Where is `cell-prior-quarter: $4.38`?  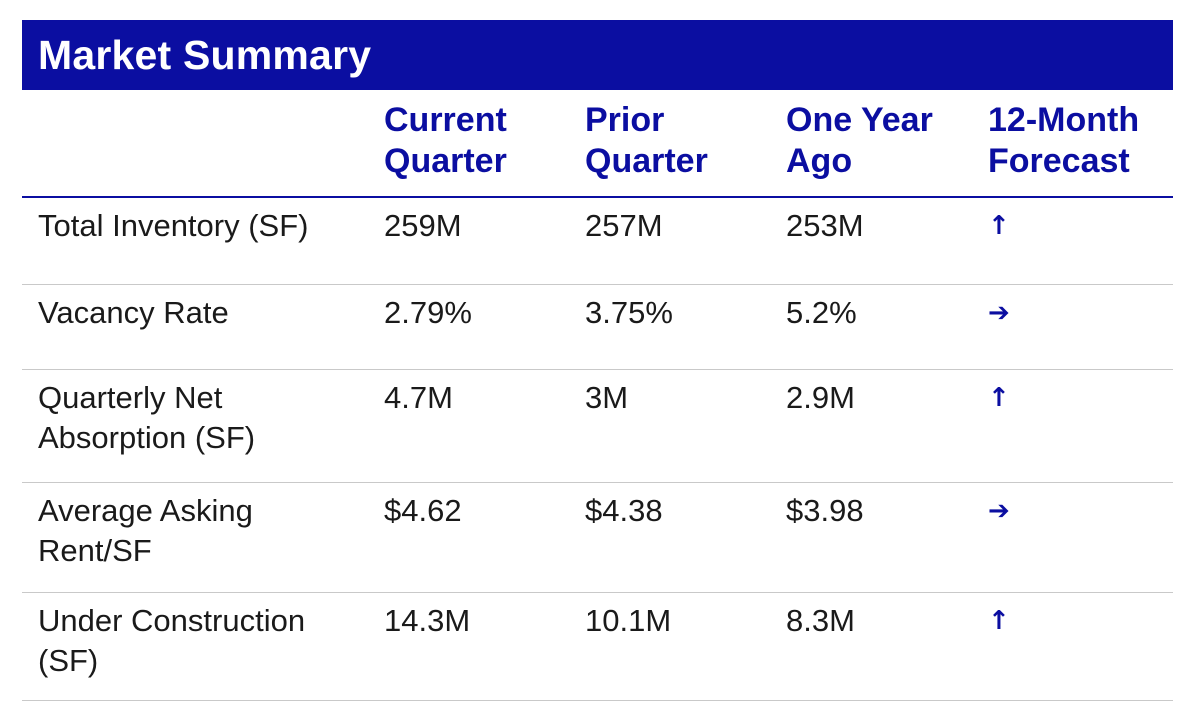
cell-prior-quarter: $4.38 is located at coordinates (624, 510).